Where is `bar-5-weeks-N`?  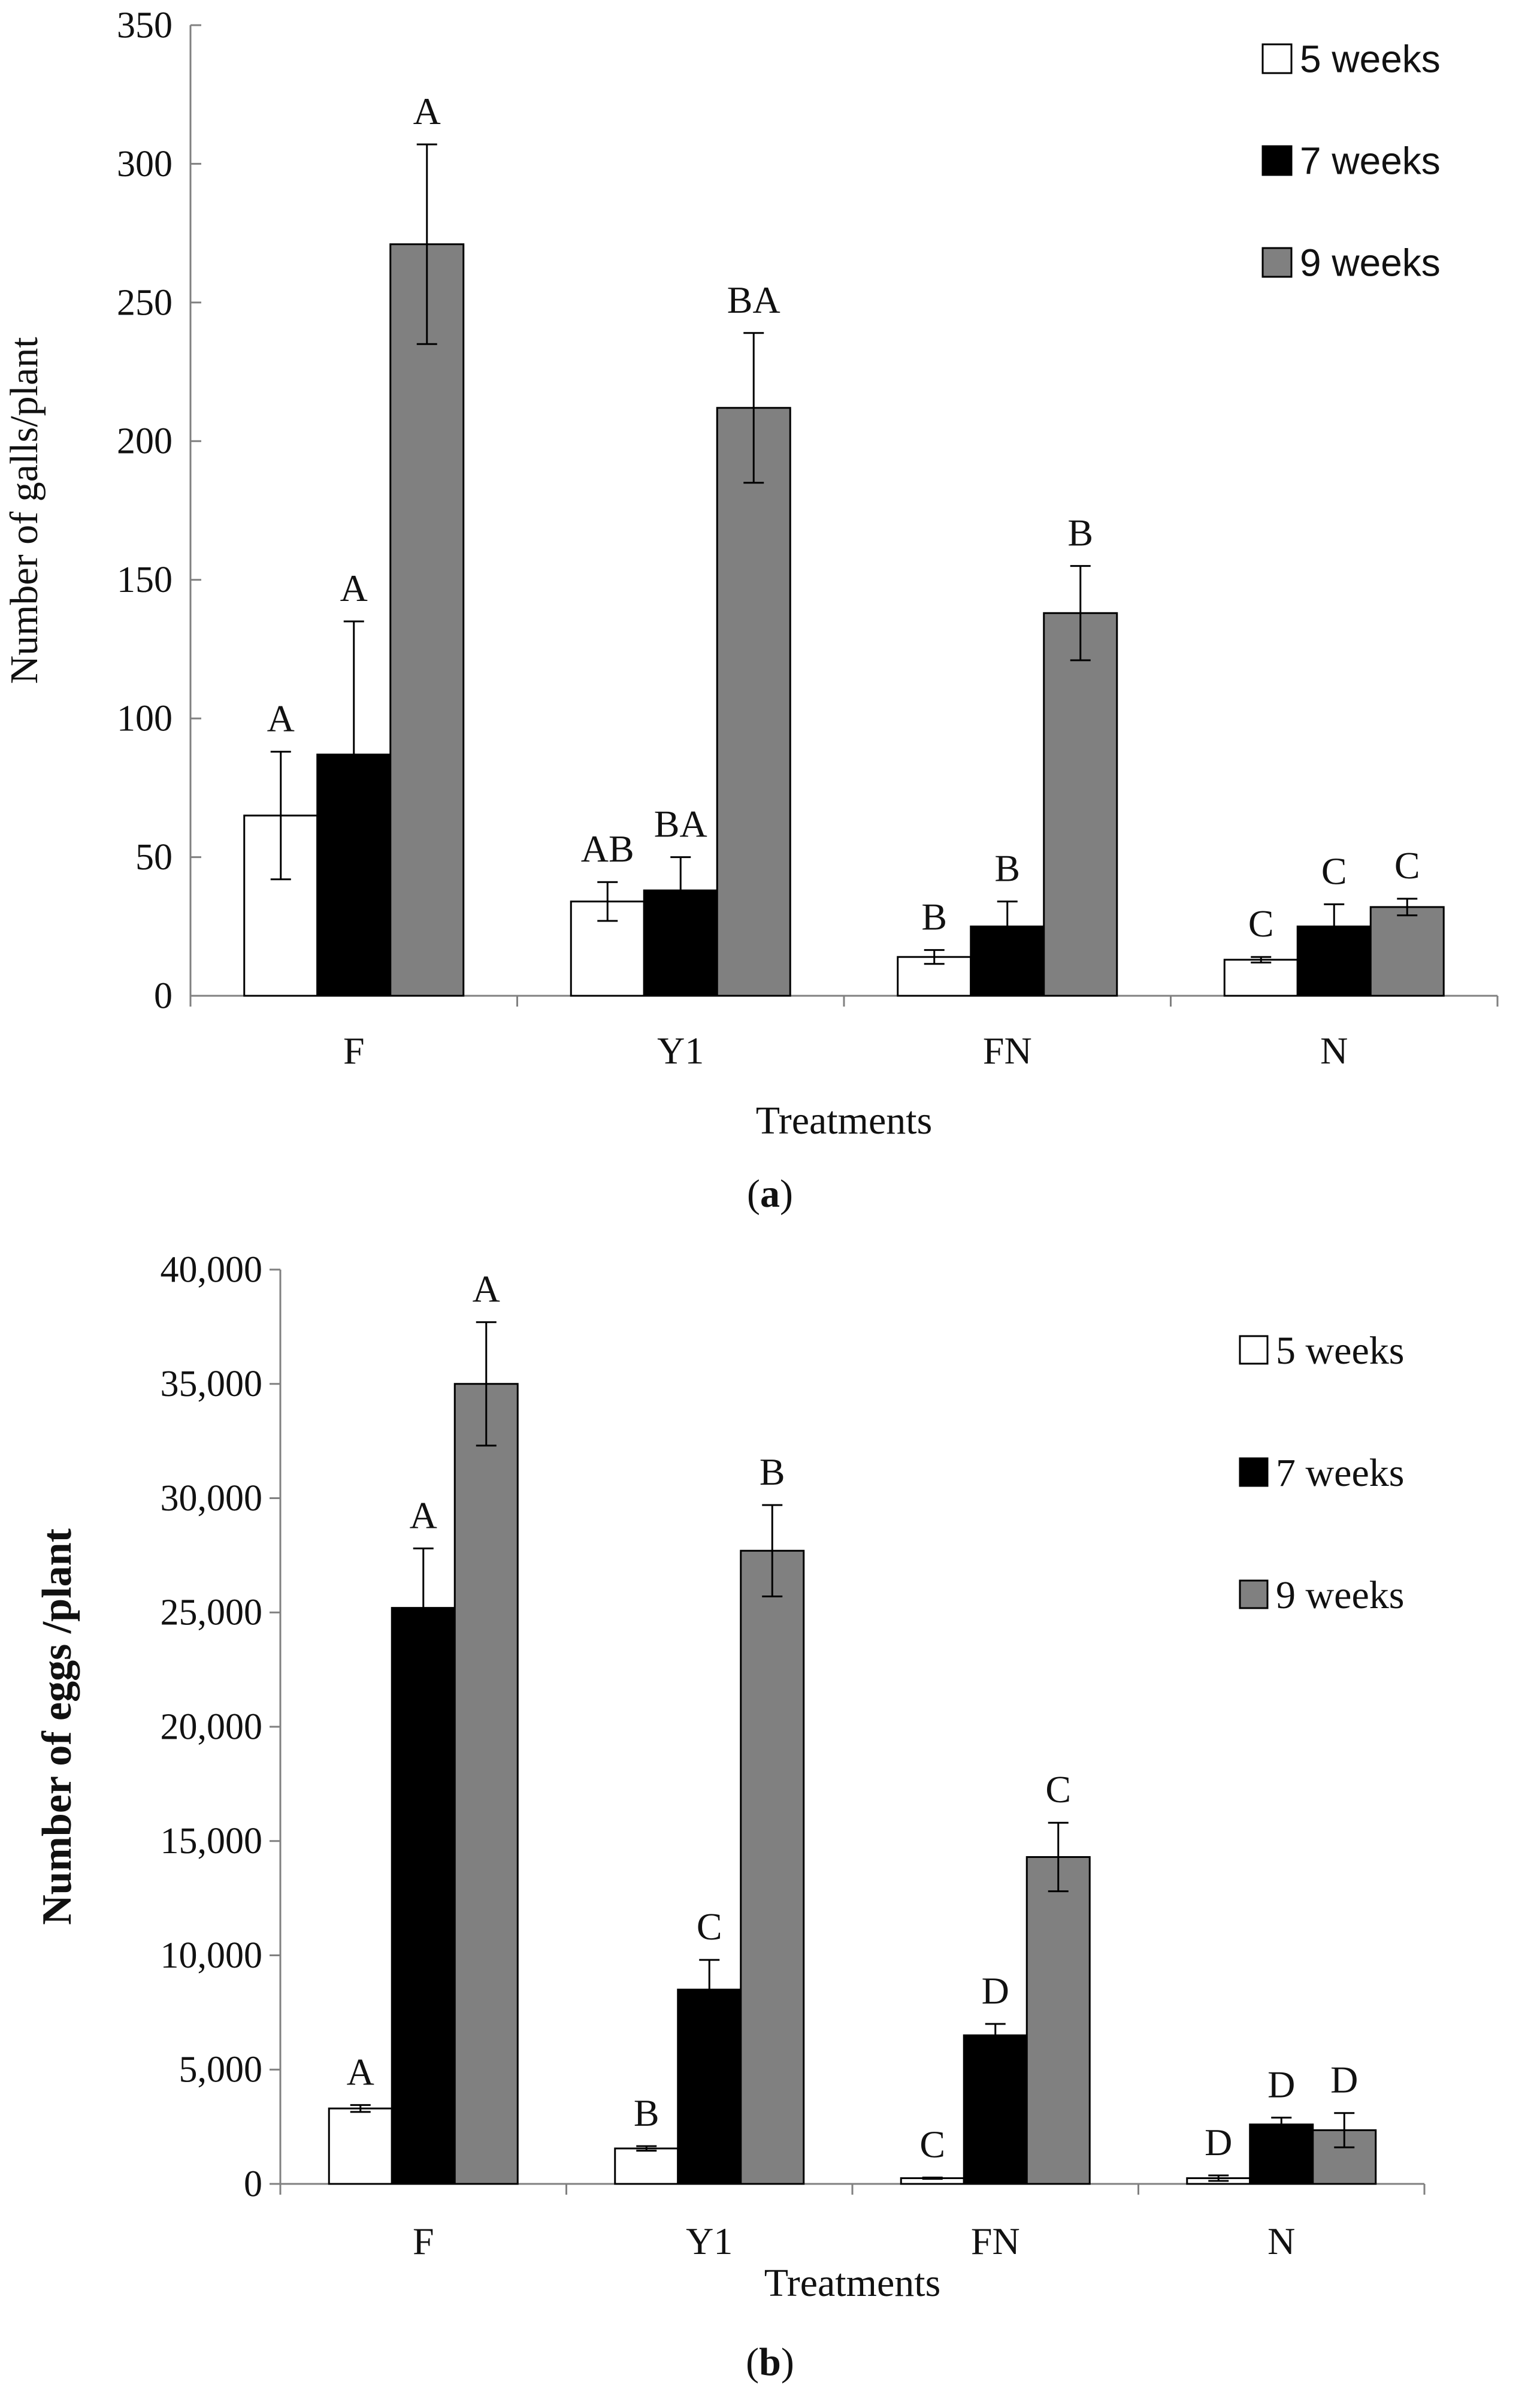
bar-5-weeks-N is located at coordinates (1261, 978).